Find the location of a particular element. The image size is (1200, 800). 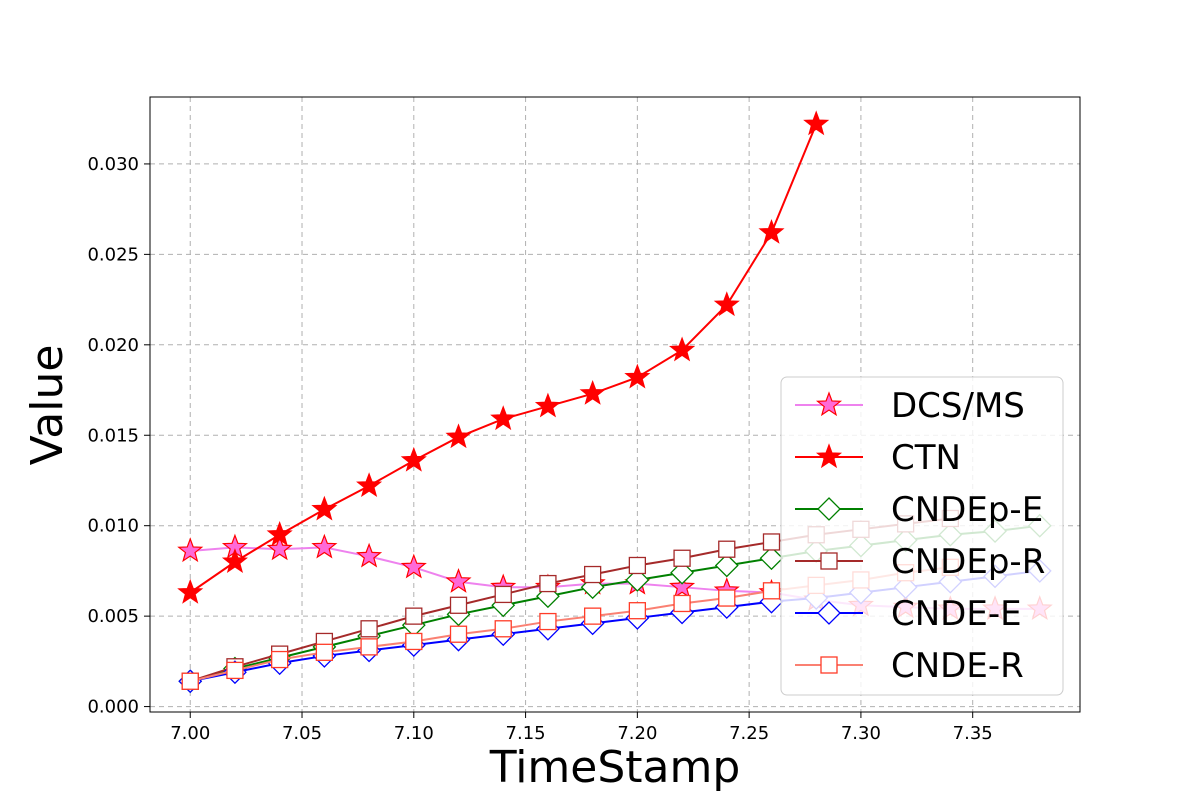

x-tick-label: 7.15 is located at coordinates (526, 733).